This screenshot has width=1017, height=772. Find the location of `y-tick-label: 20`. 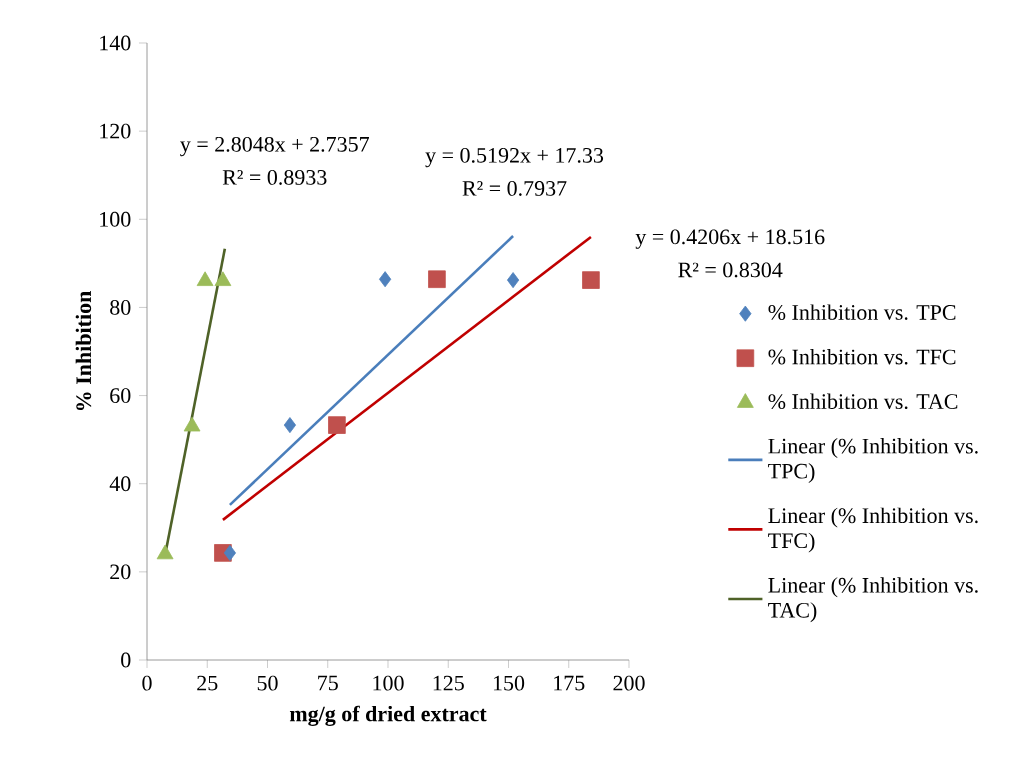

y-tick-label: 20 is located at coordinates (120, 572).